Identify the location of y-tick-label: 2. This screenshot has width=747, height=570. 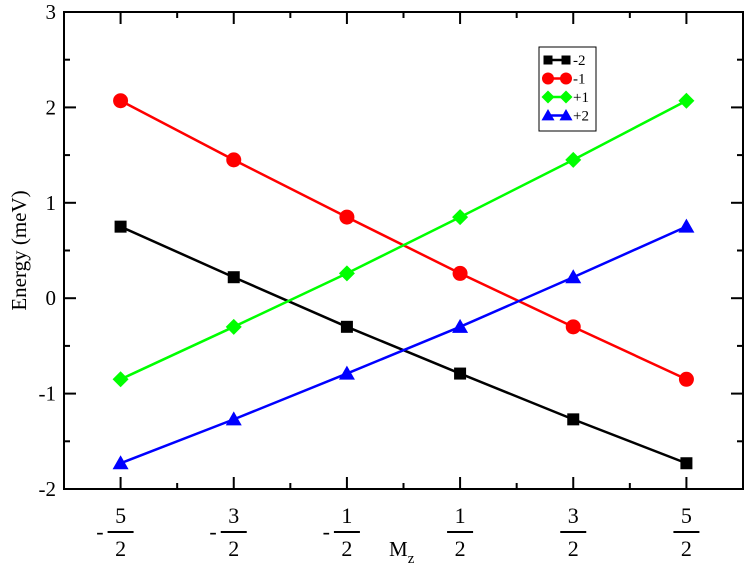
(51, 107).